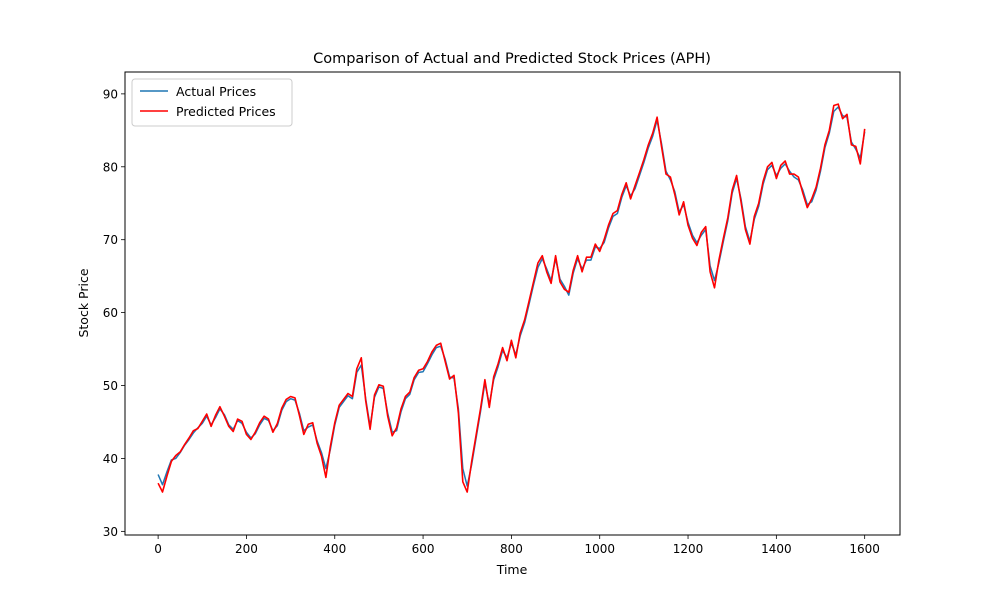 This screenshot has height=600, width=1000. What do you see at coordinates (599, 549) in the screenshot?
I see `x-tick-label: 1000` at bounding box center [599, 549].